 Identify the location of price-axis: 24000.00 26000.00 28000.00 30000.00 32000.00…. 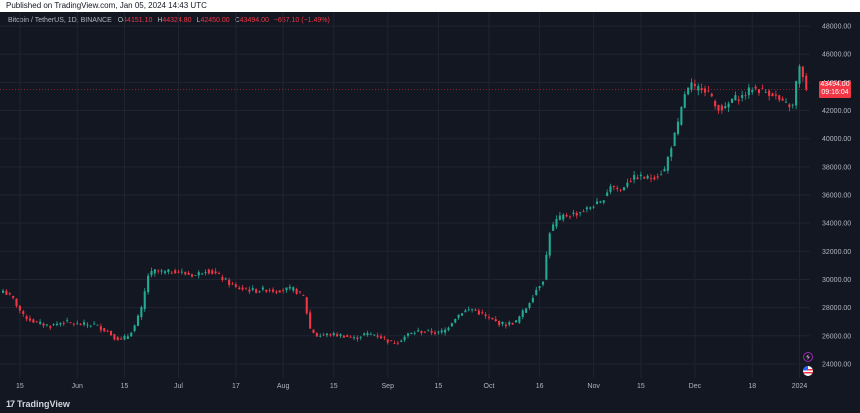
(836, 196).